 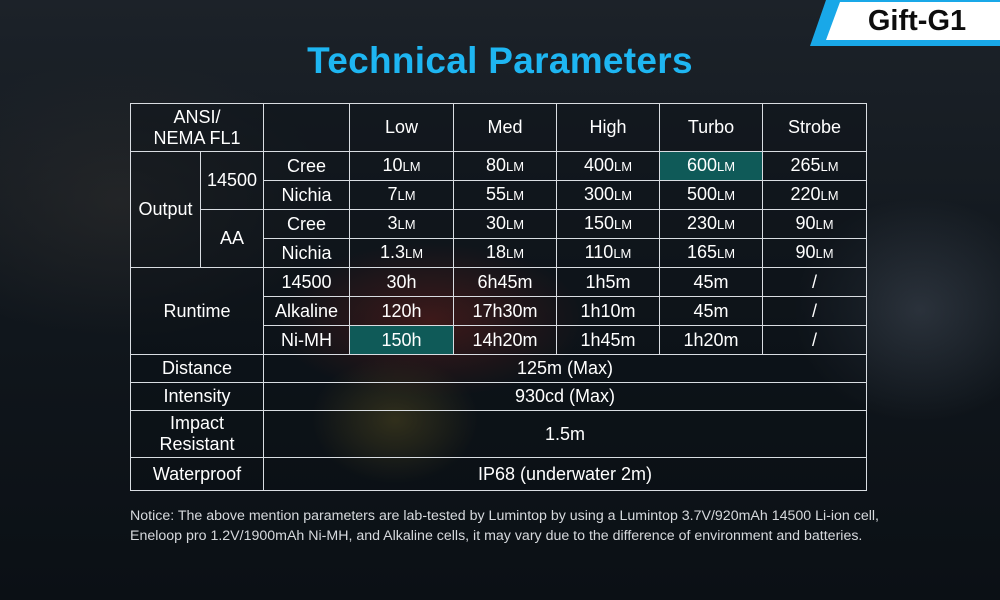 I want to click on impact-label-line2: Resistant, so click(x=197, y=444).